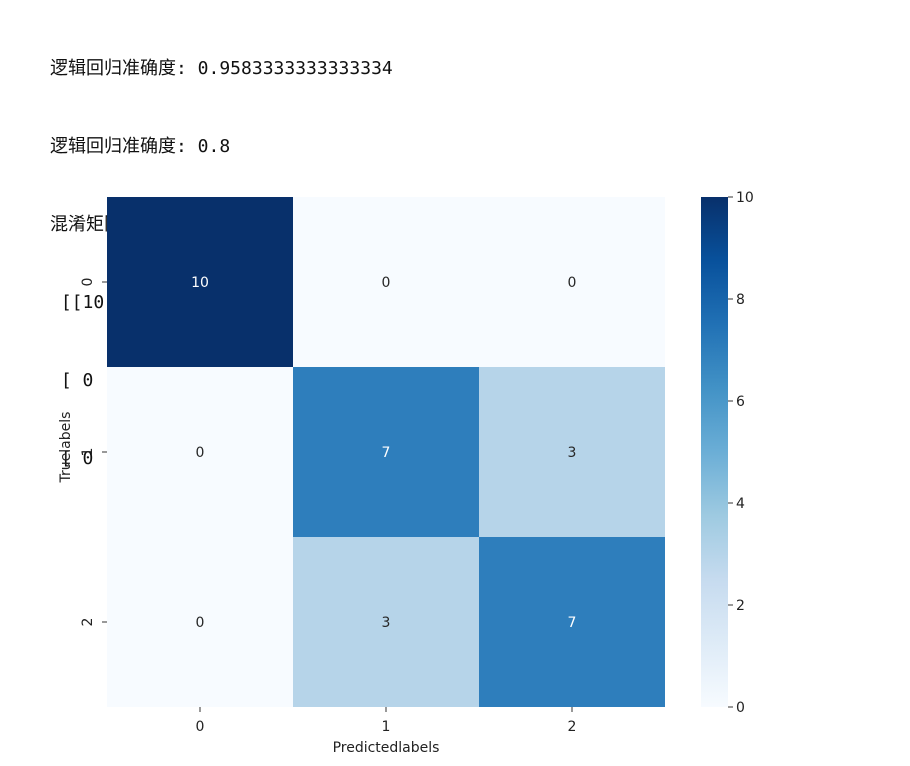  I want to click on colorbar-tick-label: 10, so click(745, 198).